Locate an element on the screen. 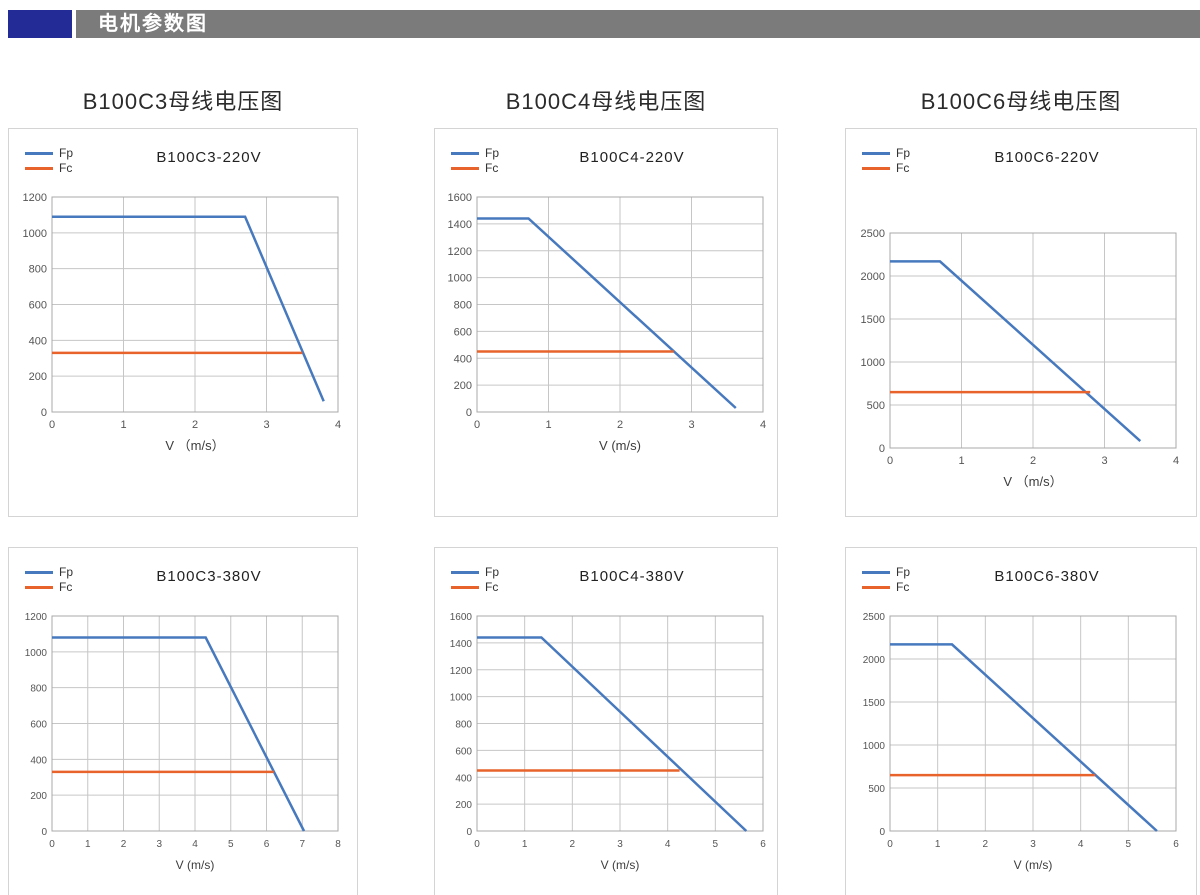  page-header: 电机参数图 is located at coordinates (600, 24).